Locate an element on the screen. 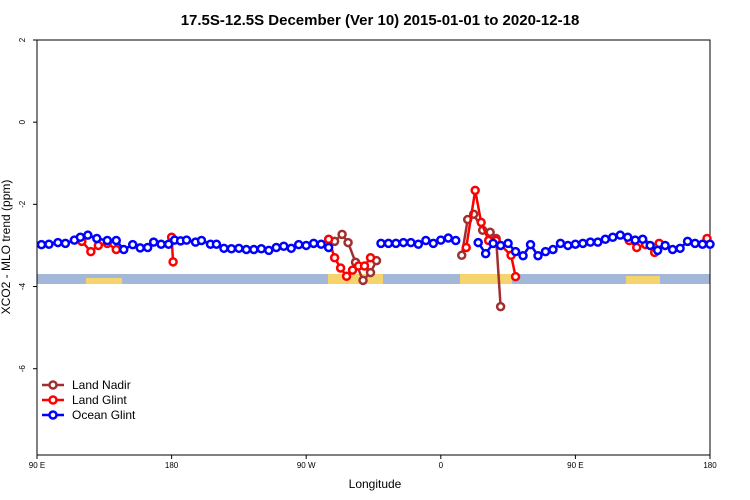 The width and height of the screenshot is (750, 500). y-tick-label: -4 is located at coordinates (22, 286).